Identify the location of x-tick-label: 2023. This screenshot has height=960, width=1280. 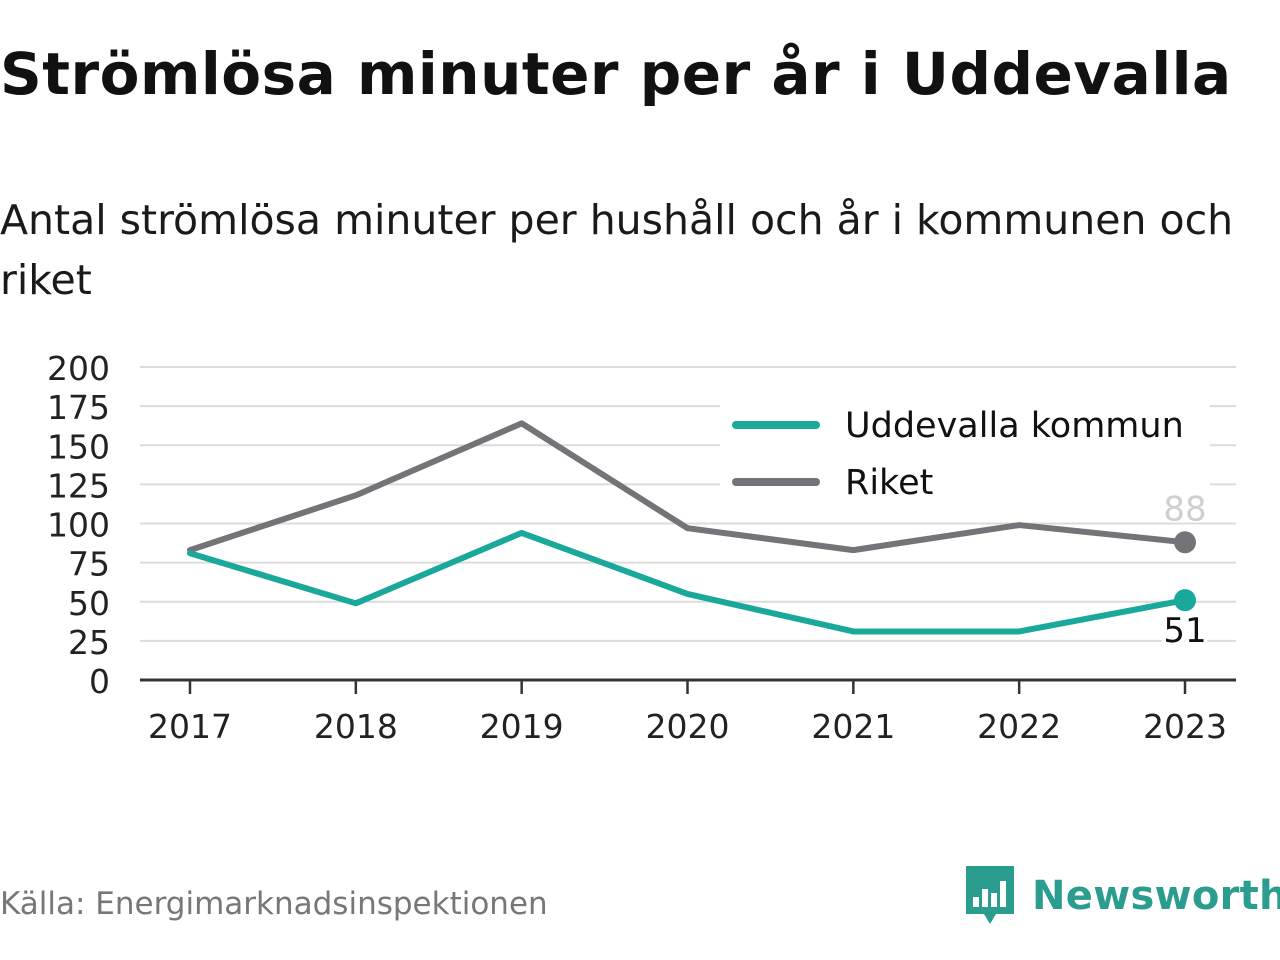
(1185, 726).